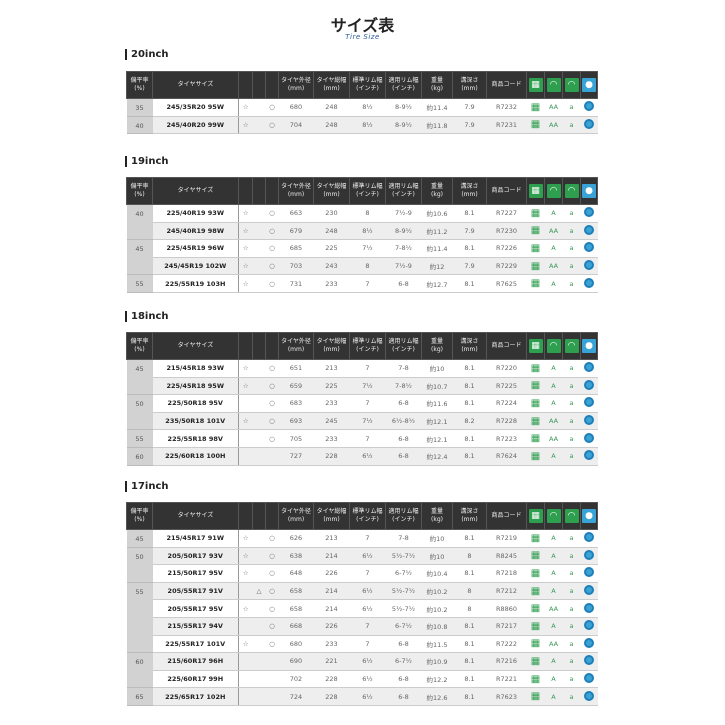 The height and width of the screenshot is (725, 725). What do you see at coordinates (506, 556) in the screenshot?
I see `product-code-cell: R8245` at bounding box center [506, 556].